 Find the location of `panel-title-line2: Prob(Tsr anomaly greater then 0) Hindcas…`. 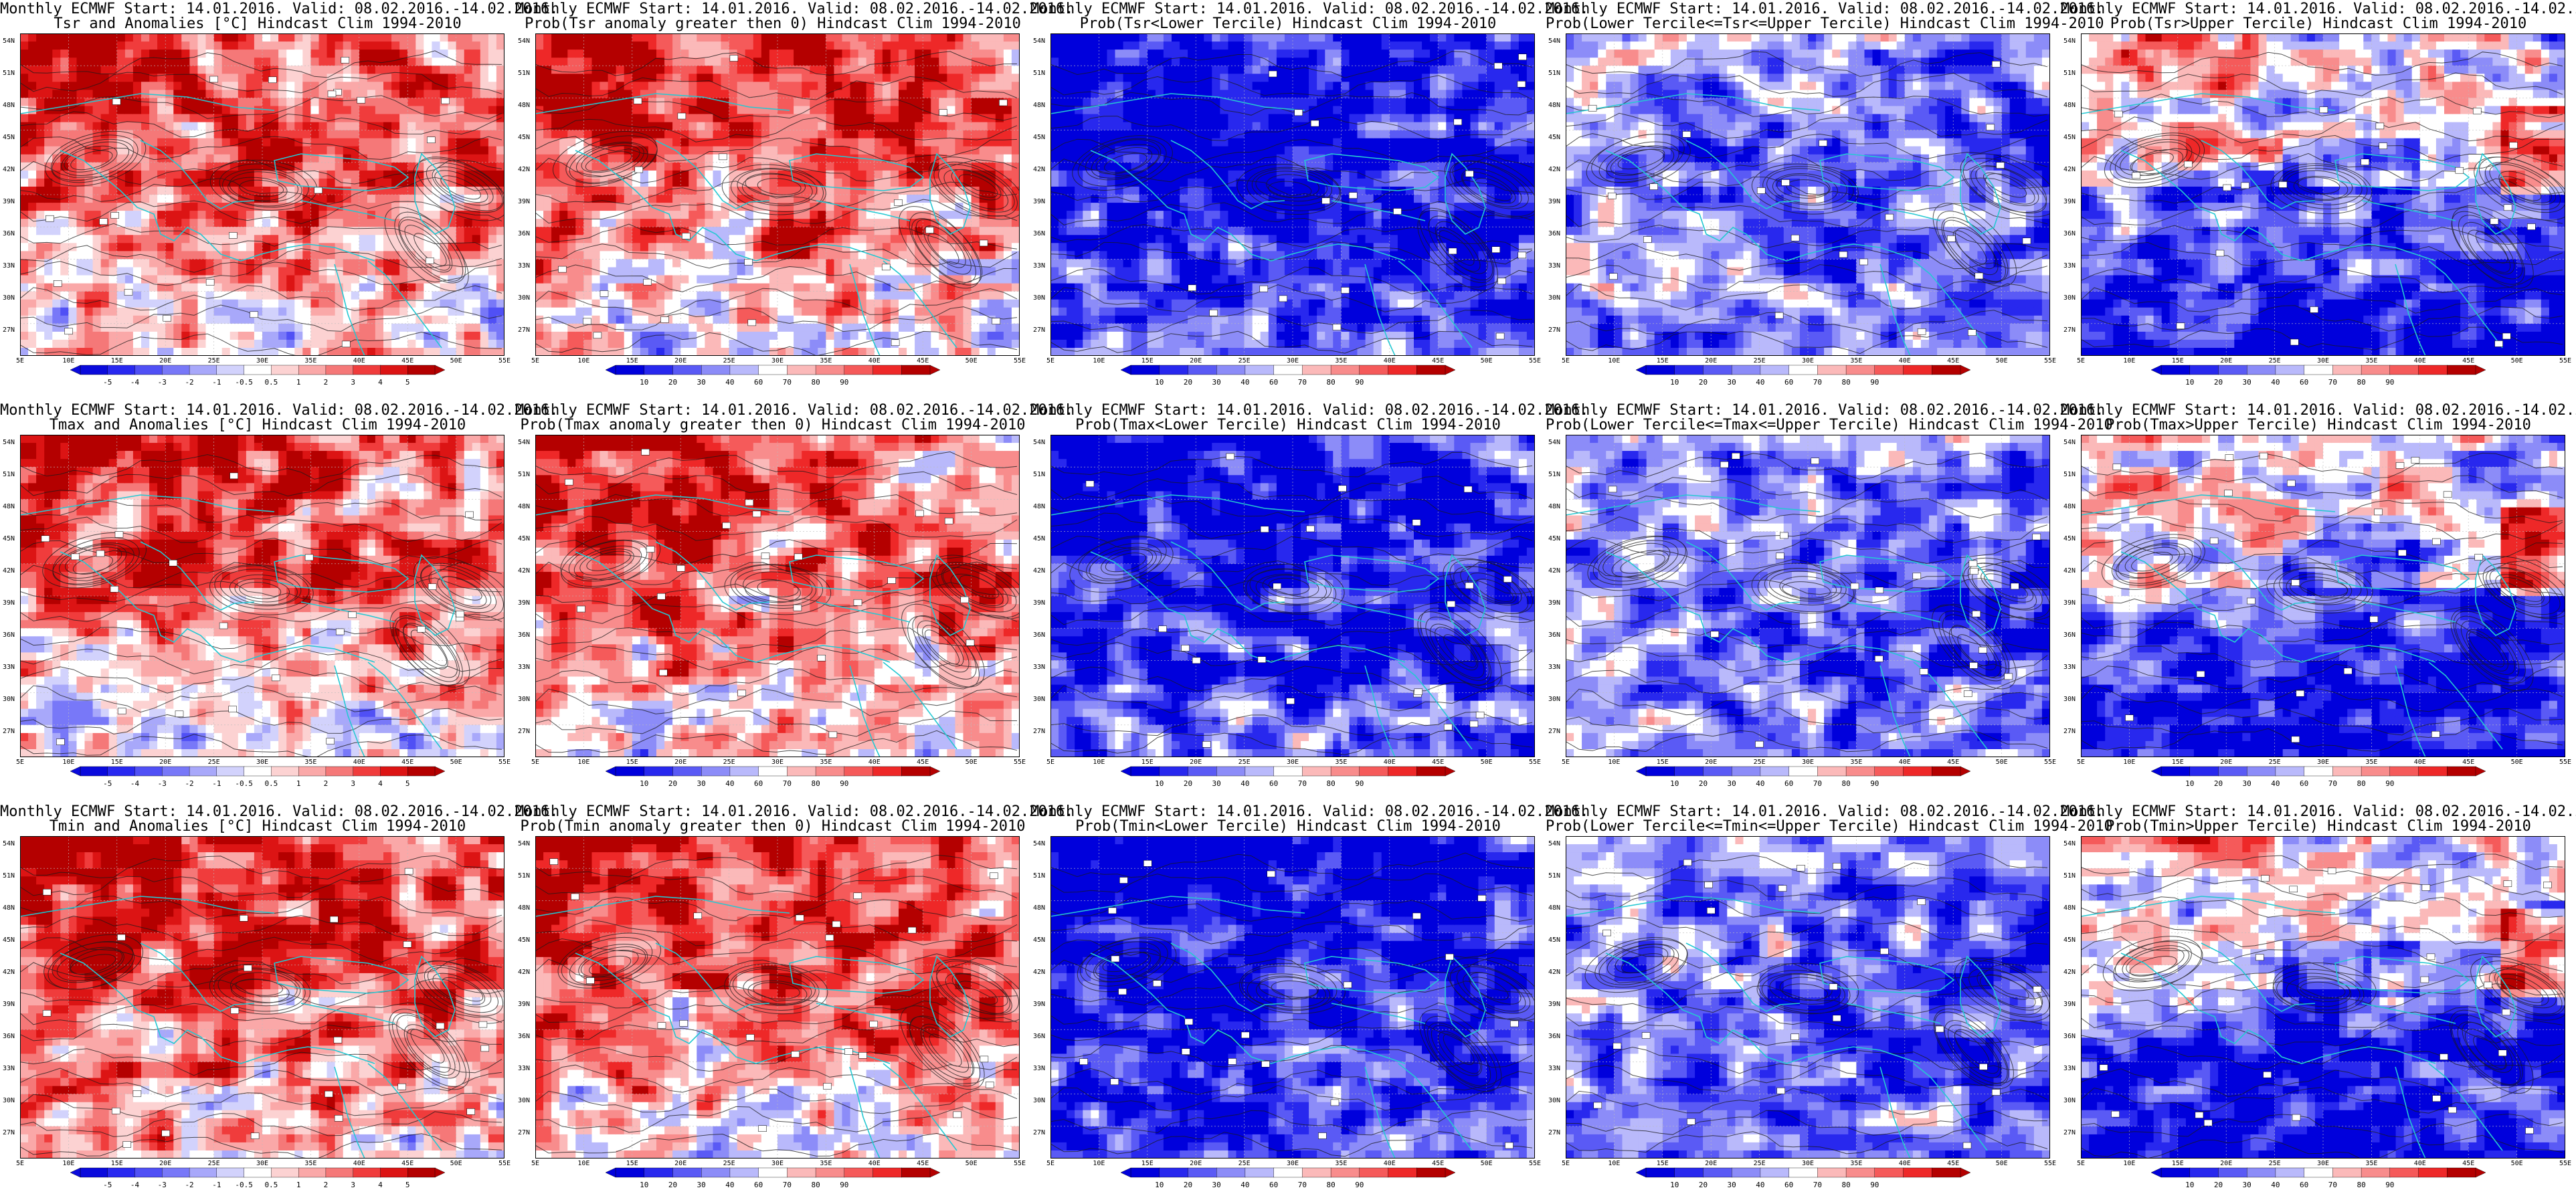

panel-title-line2: Prob(Tsr anomaly greater then 0) Hindcas… is located at coordinates (773, 24).